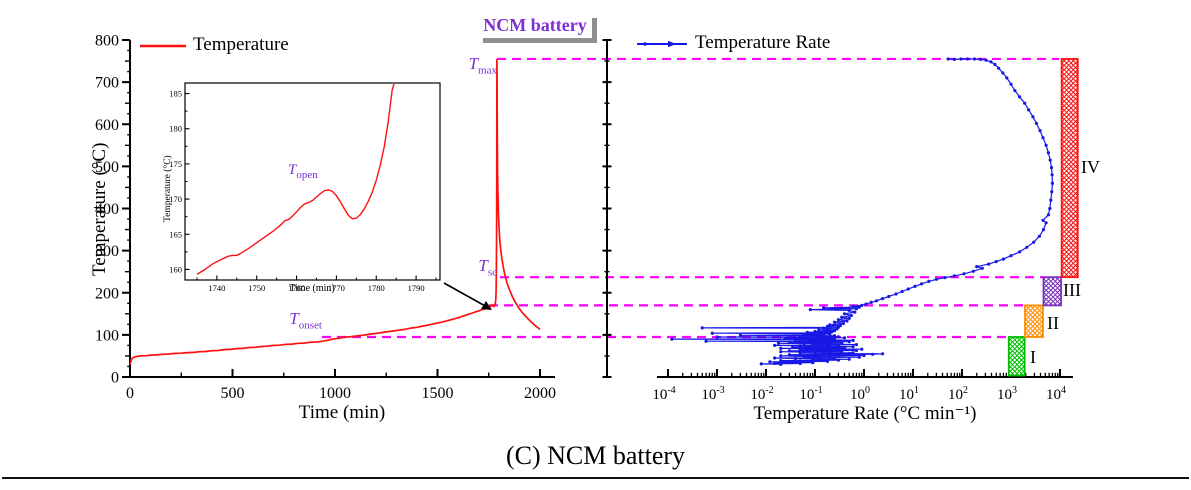 This screenshot has height=490, width=1191. Describe the element at coordinates (761, 394) in the screenshot. I see `svg-text: 10-2` at that location.